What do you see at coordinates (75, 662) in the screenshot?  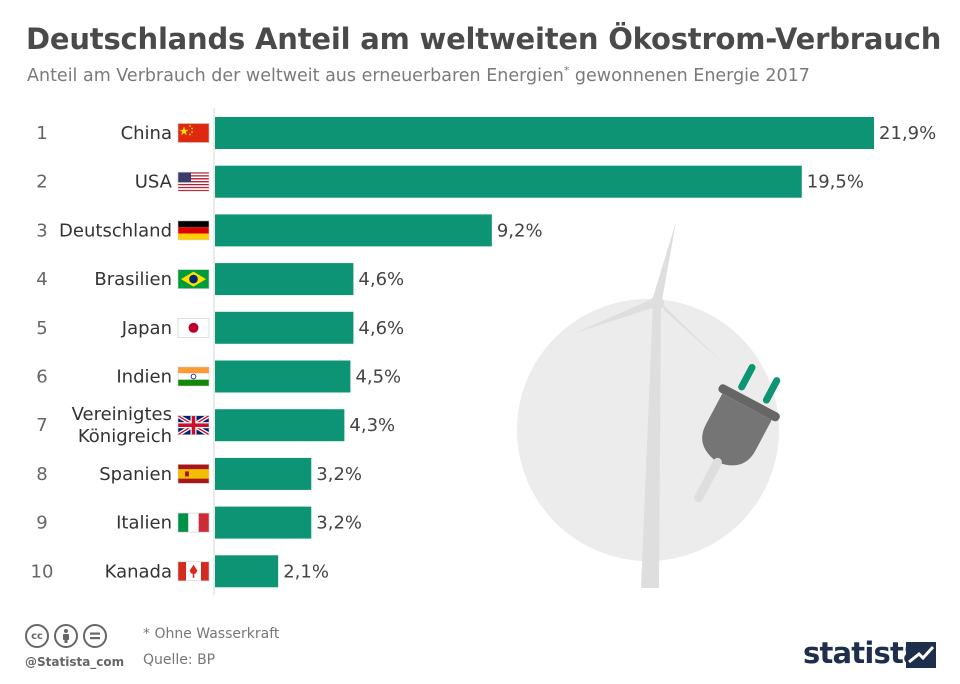 I see `statista-handle: @Statista_com` at bounding box center [75, 662].